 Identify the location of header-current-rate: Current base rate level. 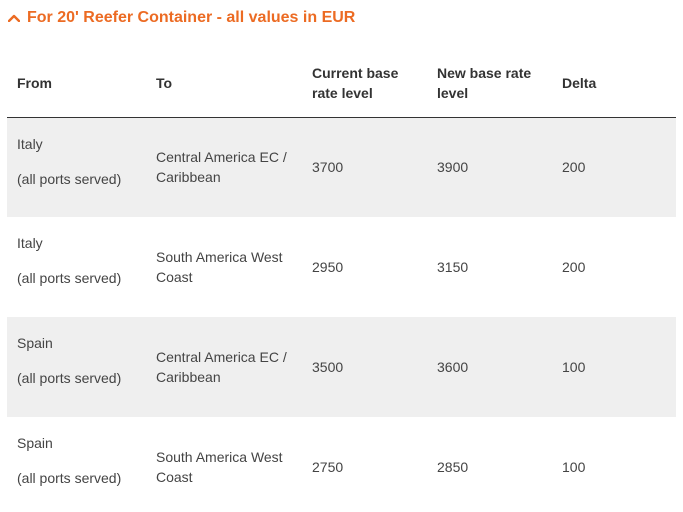
(364, 84).